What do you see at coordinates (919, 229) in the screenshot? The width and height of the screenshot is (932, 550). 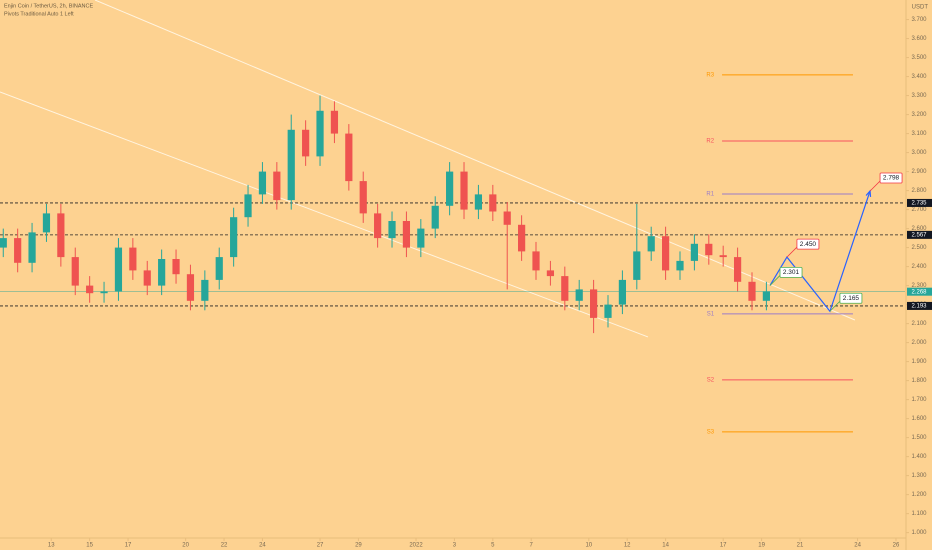 I see `y-tick-label: 2.600` at bounding box center [919, 229].